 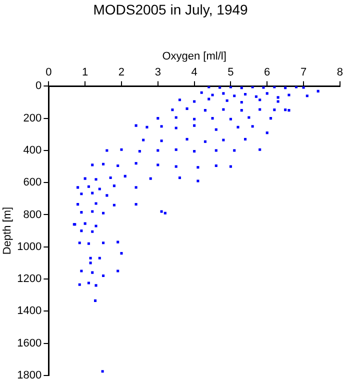 What do you see at coordinates (29, 375) in the screenshot?
I see `y-tick-label: 1800` at bounding box center [29, 375].